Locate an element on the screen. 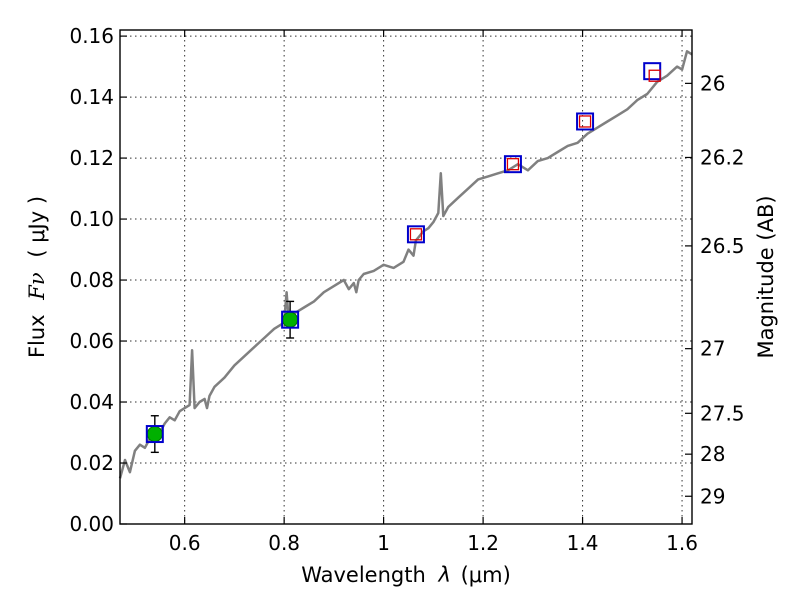 The image size is (800, 600). magnitude-tick-label: 26.2 is located at coordinates (722, 157).